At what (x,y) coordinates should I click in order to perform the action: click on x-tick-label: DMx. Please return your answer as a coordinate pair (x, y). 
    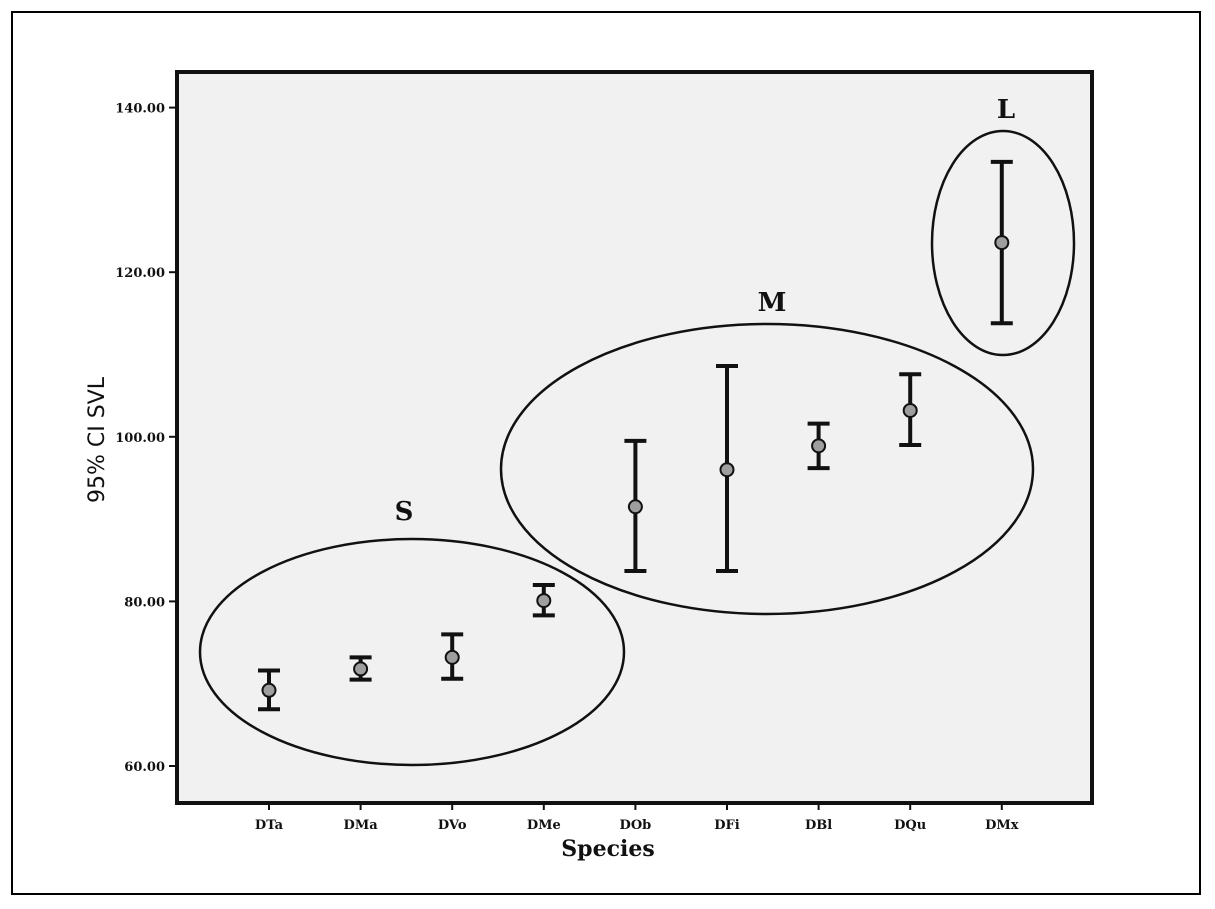
    Looking at the image, I should click on (1002, 825).